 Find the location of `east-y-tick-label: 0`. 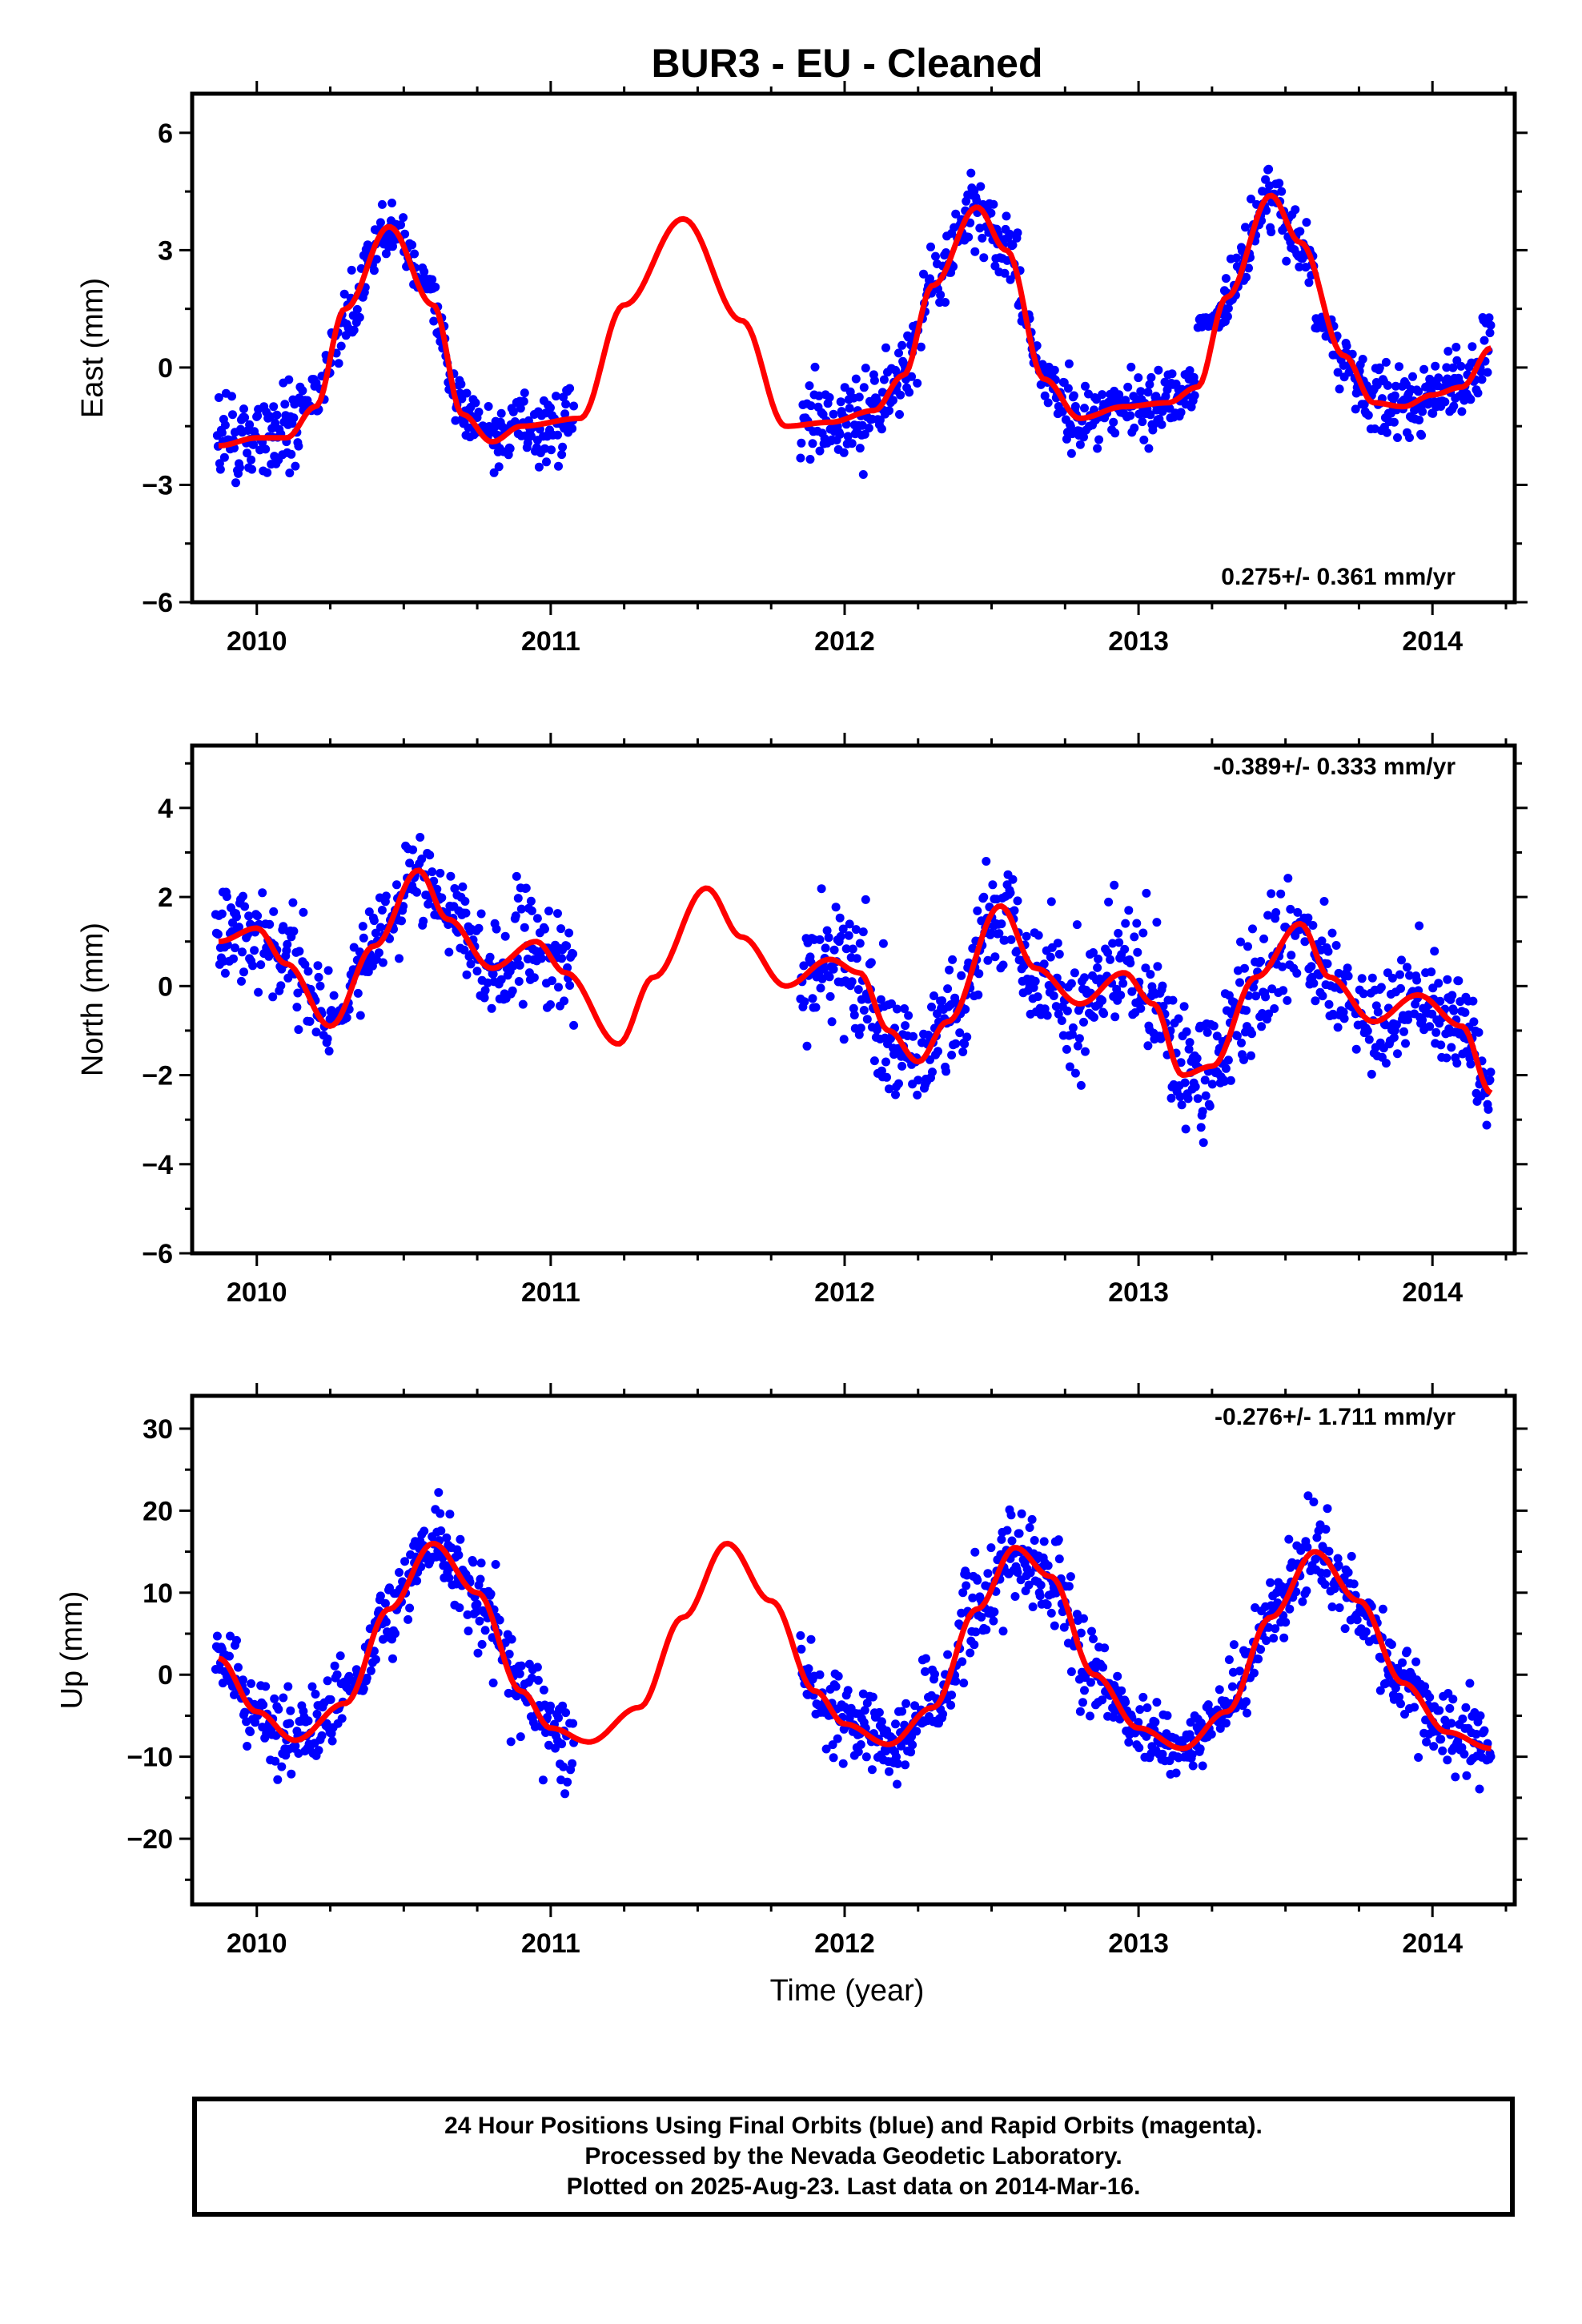

east-y-tick-label: 0 is located at coordinates (165, 368).